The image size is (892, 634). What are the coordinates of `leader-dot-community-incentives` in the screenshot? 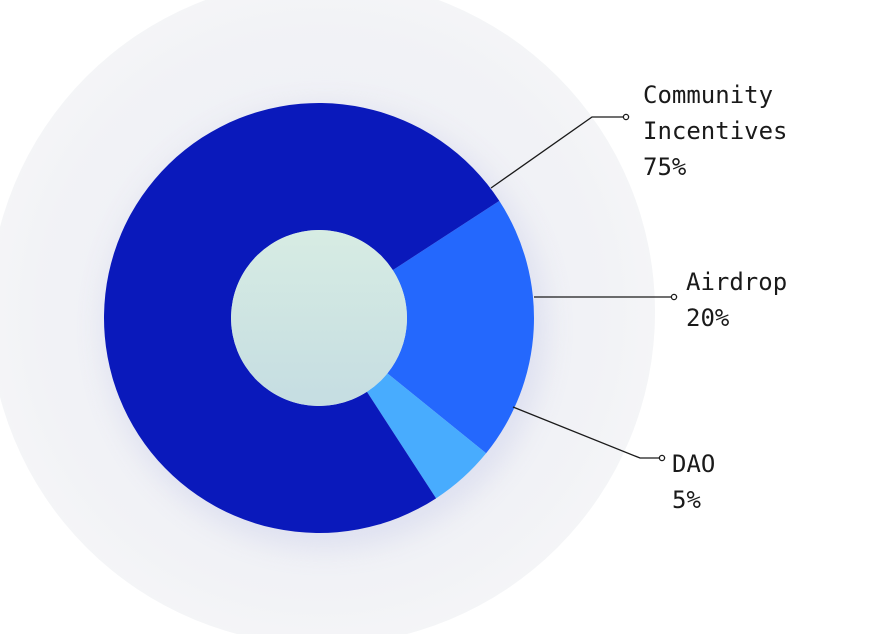 It's located at (626, 117).